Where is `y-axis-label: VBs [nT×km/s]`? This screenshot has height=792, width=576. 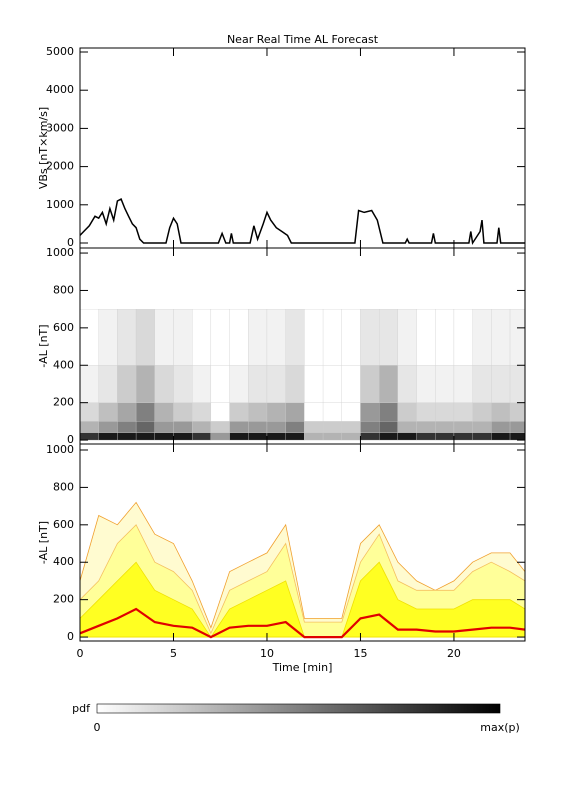 y-axis-label: VBs [nT×km/s] is located at coordinates (43, 148).